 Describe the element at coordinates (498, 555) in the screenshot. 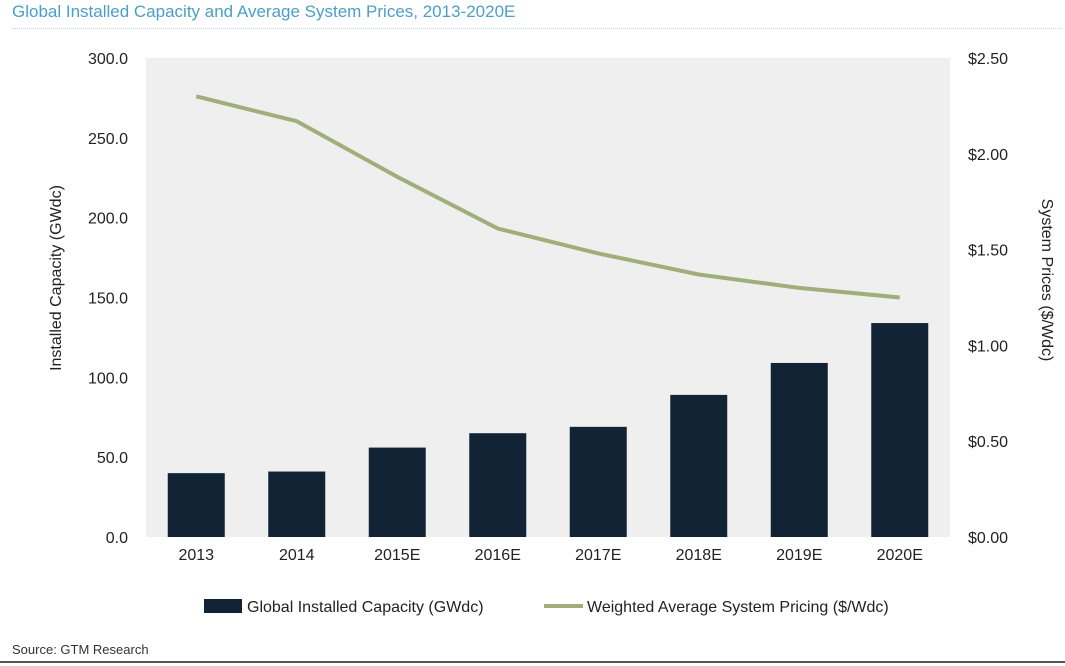

I see `x-tick-label: 2016E` at that location.